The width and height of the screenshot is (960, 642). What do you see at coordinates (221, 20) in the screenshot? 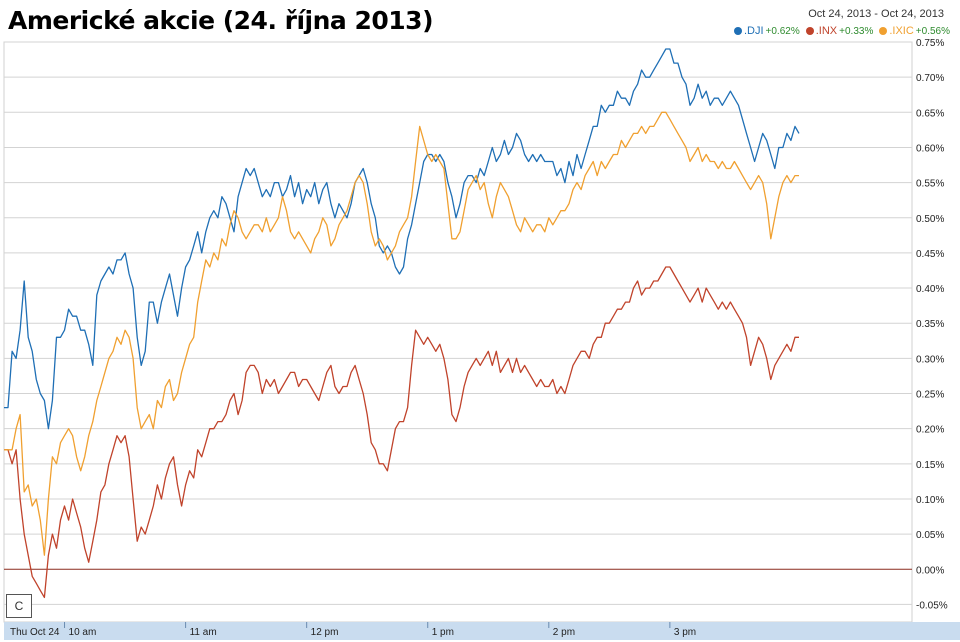
I see `page-title: Americké akcie (24. října 2013)` at bounding box center [221, 20].